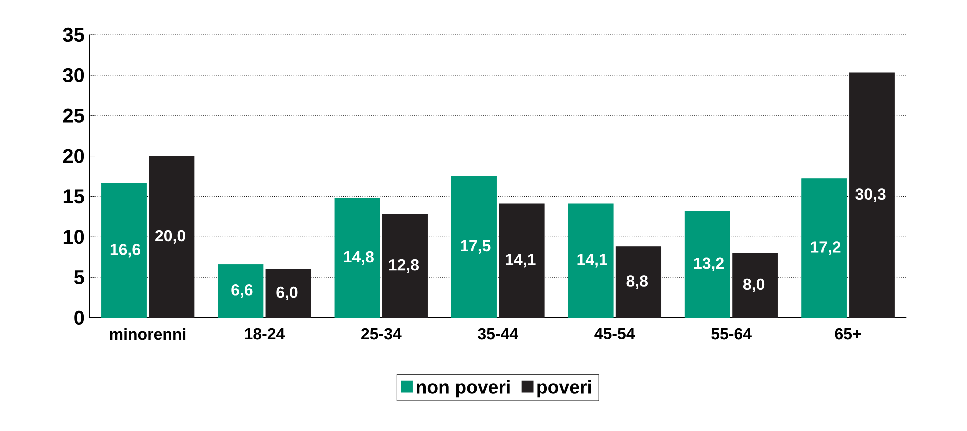  I want to click on data-label: 8,8, so click(637, 283).